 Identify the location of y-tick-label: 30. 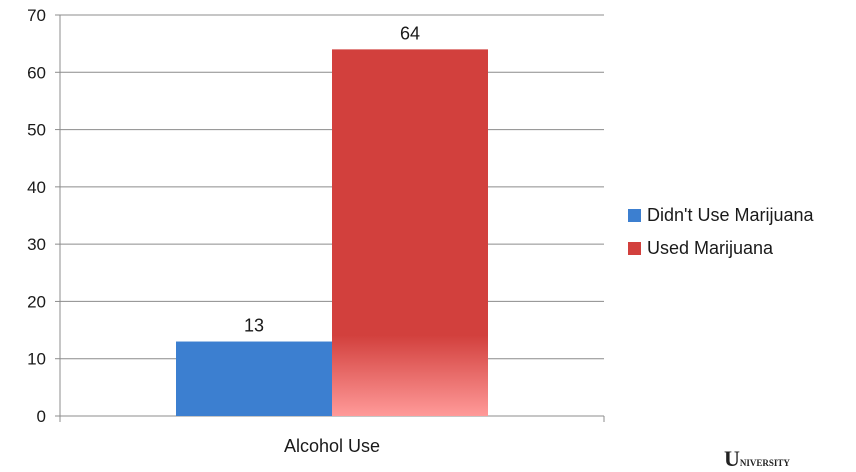
(36, 244).